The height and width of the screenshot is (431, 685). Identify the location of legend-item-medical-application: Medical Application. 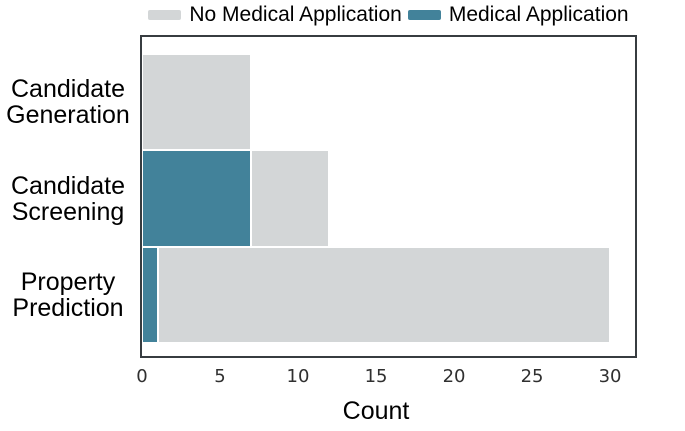
(518, 15).